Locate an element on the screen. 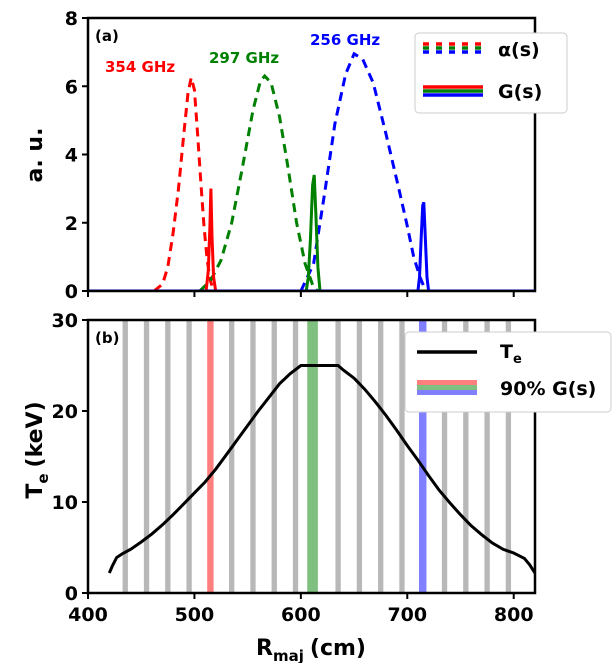  panel-a-label: (a) is located at coordinates (107, 36).